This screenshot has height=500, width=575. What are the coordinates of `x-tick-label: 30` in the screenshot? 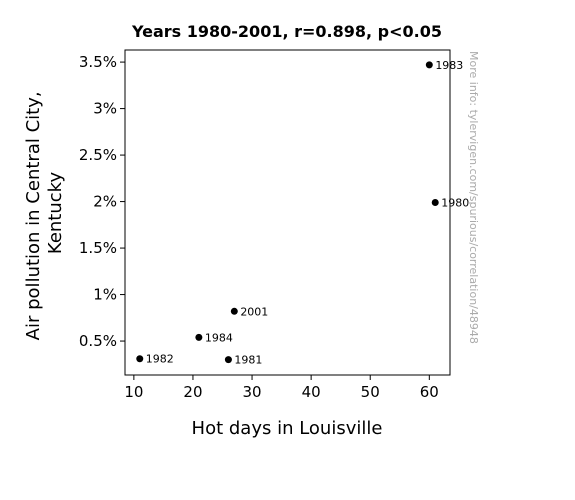 It's located at (251, 392).